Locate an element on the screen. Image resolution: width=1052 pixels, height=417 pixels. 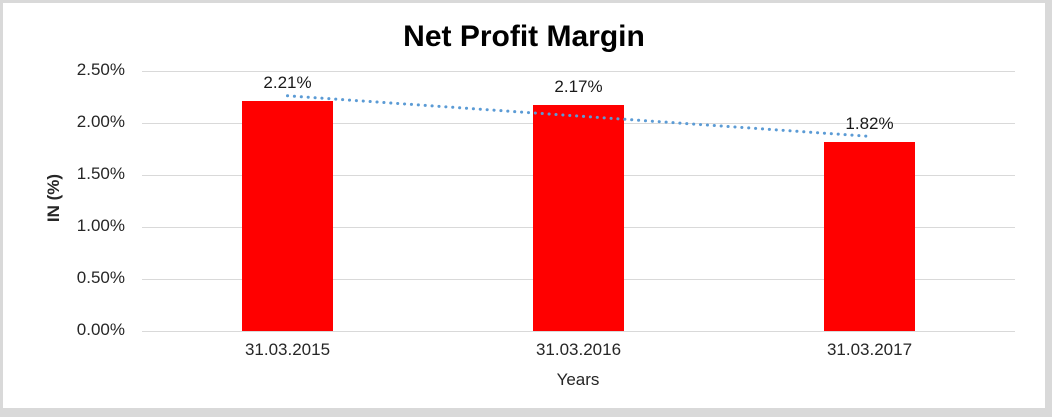
chart-title: Net Profit Margin is located at coordinates (524, 36).